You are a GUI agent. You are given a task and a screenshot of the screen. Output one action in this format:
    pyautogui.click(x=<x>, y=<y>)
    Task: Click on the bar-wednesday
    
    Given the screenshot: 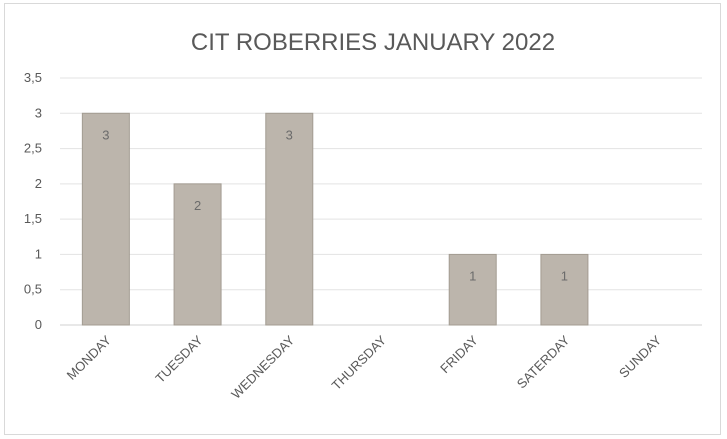 What is the action you would take?
    pyautogui.click(x=289, y=219)
    